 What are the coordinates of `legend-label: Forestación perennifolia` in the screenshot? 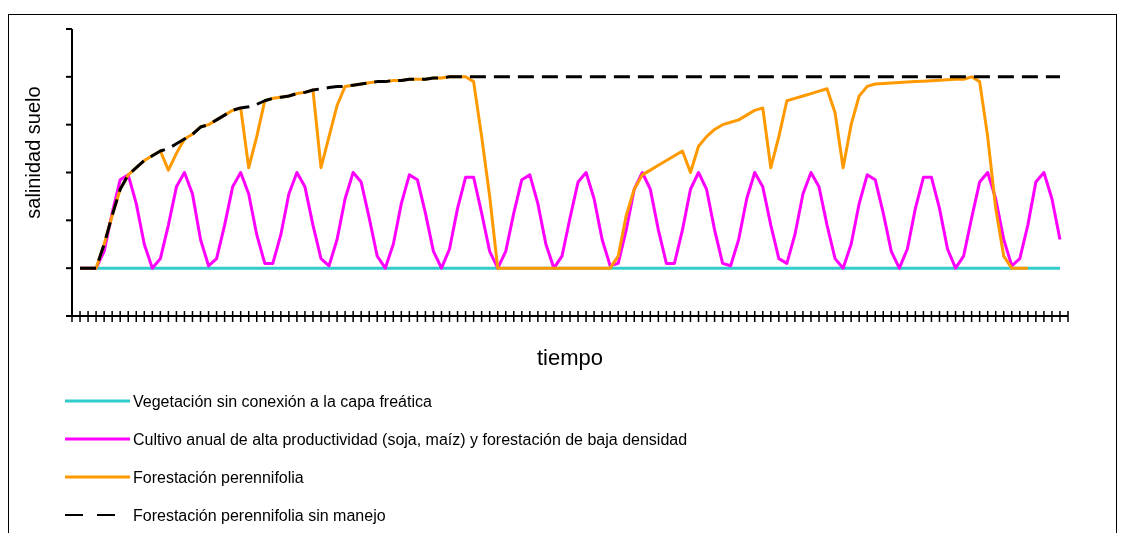 It's located at (218, 477).